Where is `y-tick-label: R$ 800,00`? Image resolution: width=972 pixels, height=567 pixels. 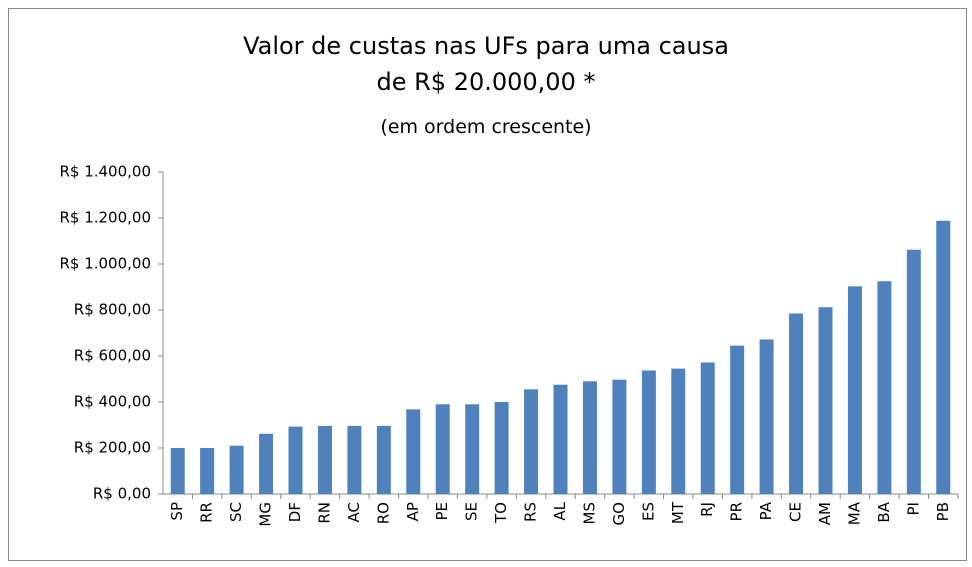
y-tick-label: R$ 800,00 is located at coordinates (112, 310).